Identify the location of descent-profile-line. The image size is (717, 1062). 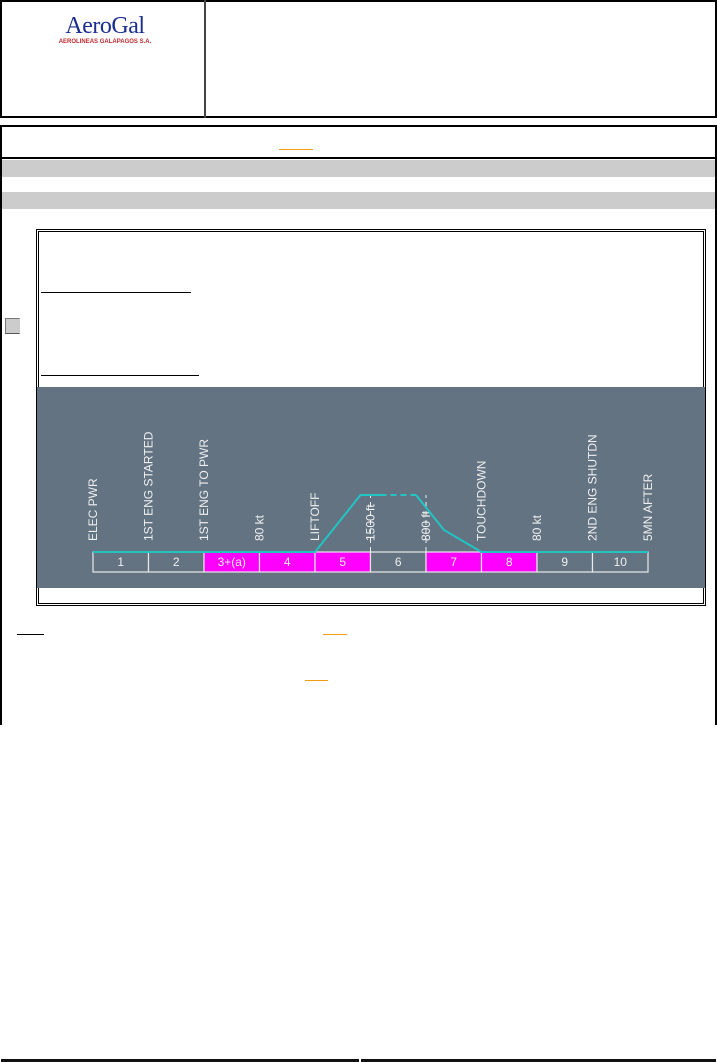
(531, 523).